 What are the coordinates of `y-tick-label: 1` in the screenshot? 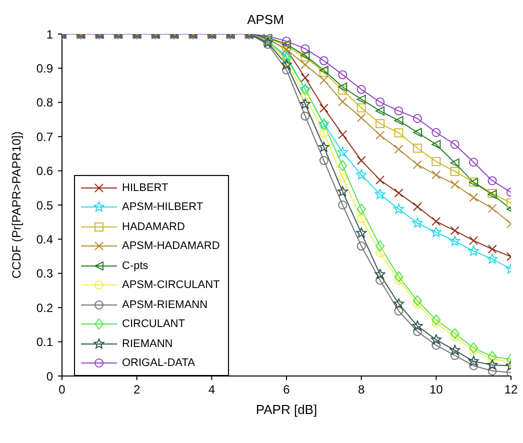 It's located at (50, 34).